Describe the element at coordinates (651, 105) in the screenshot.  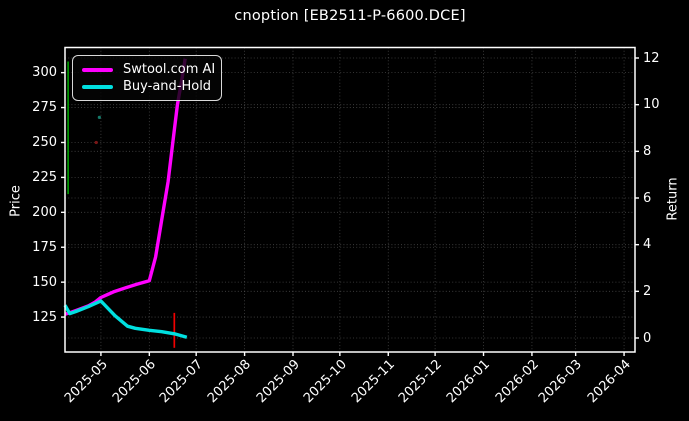
I see `return-tick-label: 10` at that location.